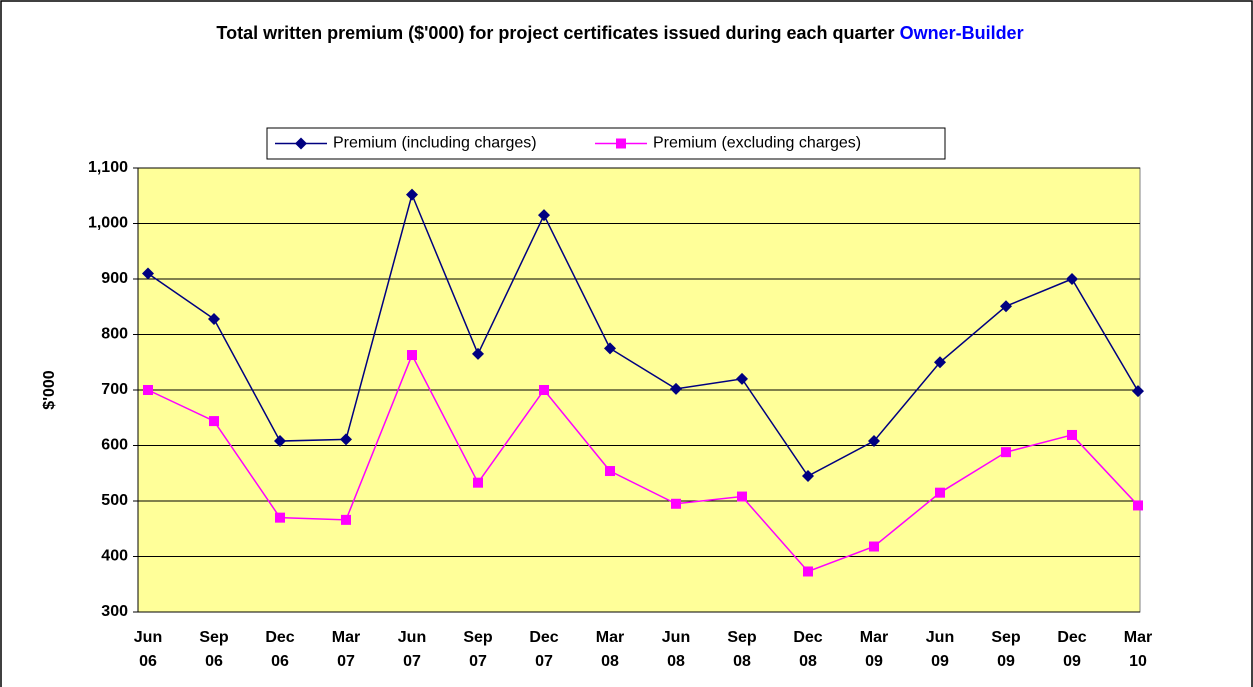  What do you see at coordinates (114, 445) in the screenshot?
I see `y-tick-label: 600` at bounding box center [114, 445].